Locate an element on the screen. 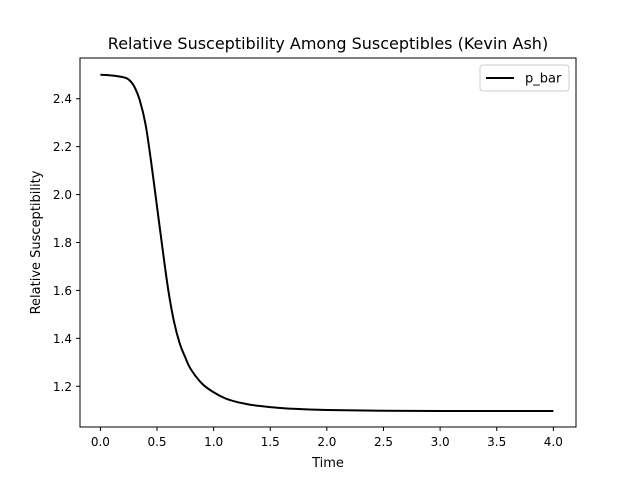  x-tick-label: 2.5 is located at coordinates (383, 442).